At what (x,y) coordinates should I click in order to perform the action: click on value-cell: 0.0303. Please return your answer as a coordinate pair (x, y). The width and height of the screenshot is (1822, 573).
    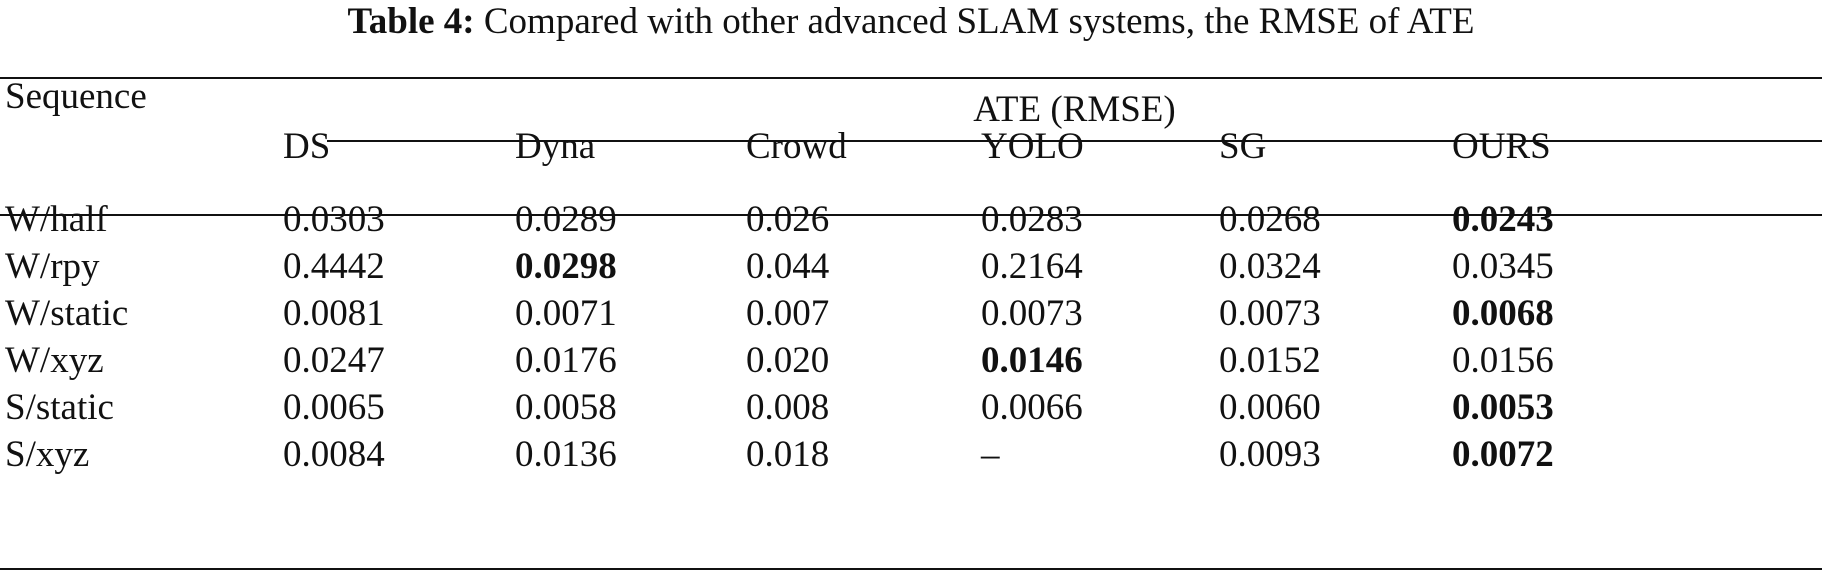
    Looking at the image, I should click on (334, 219).